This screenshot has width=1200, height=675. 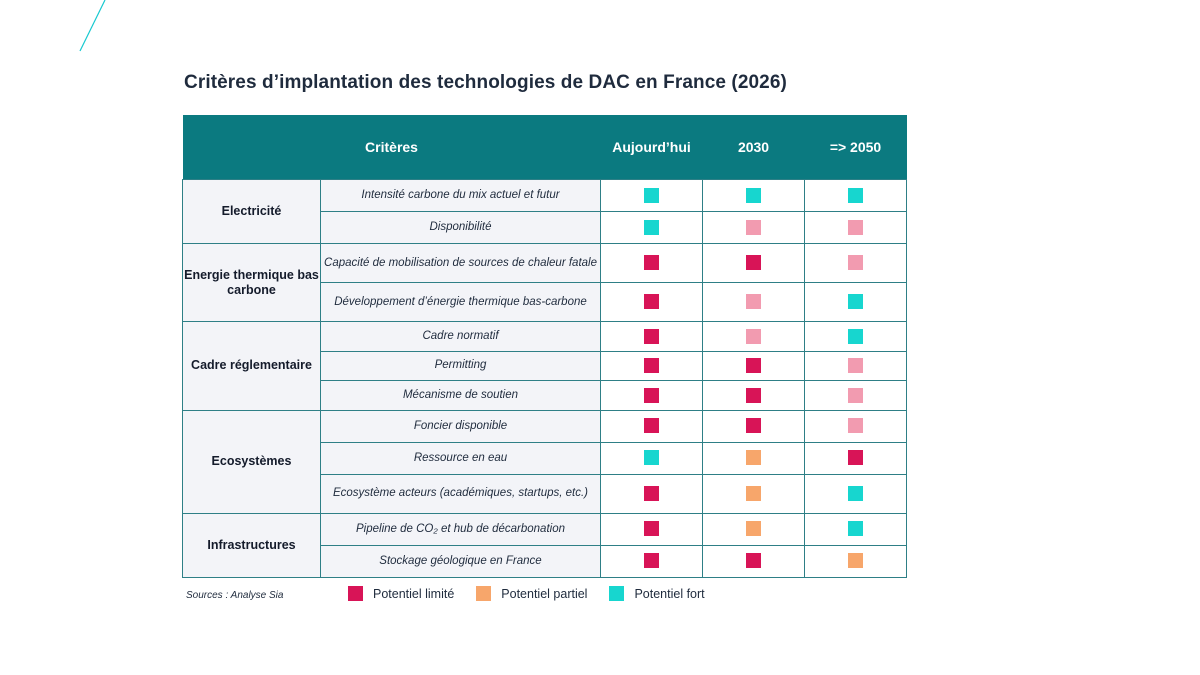 What do you see at coordinates (855, 147) in the screenshot?
I see `header-2050: => 2050` at bounding box center [855, 147].